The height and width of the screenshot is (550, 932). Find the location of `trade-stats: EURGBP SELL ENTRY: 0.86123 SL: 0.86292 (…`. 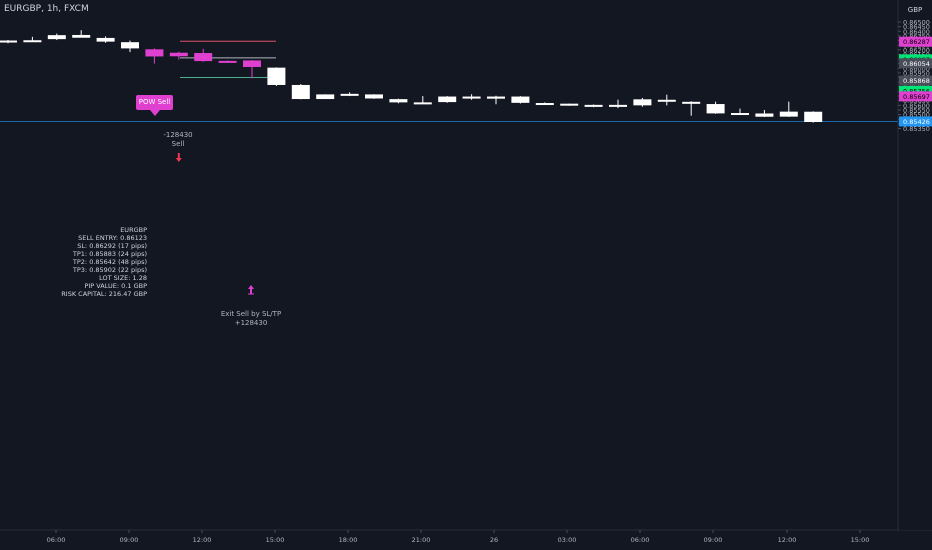

trade-stats: EURGBP SELL ENTRY: 0.86123 SL: 0.86292 (… is located at coordinates (103, 262).